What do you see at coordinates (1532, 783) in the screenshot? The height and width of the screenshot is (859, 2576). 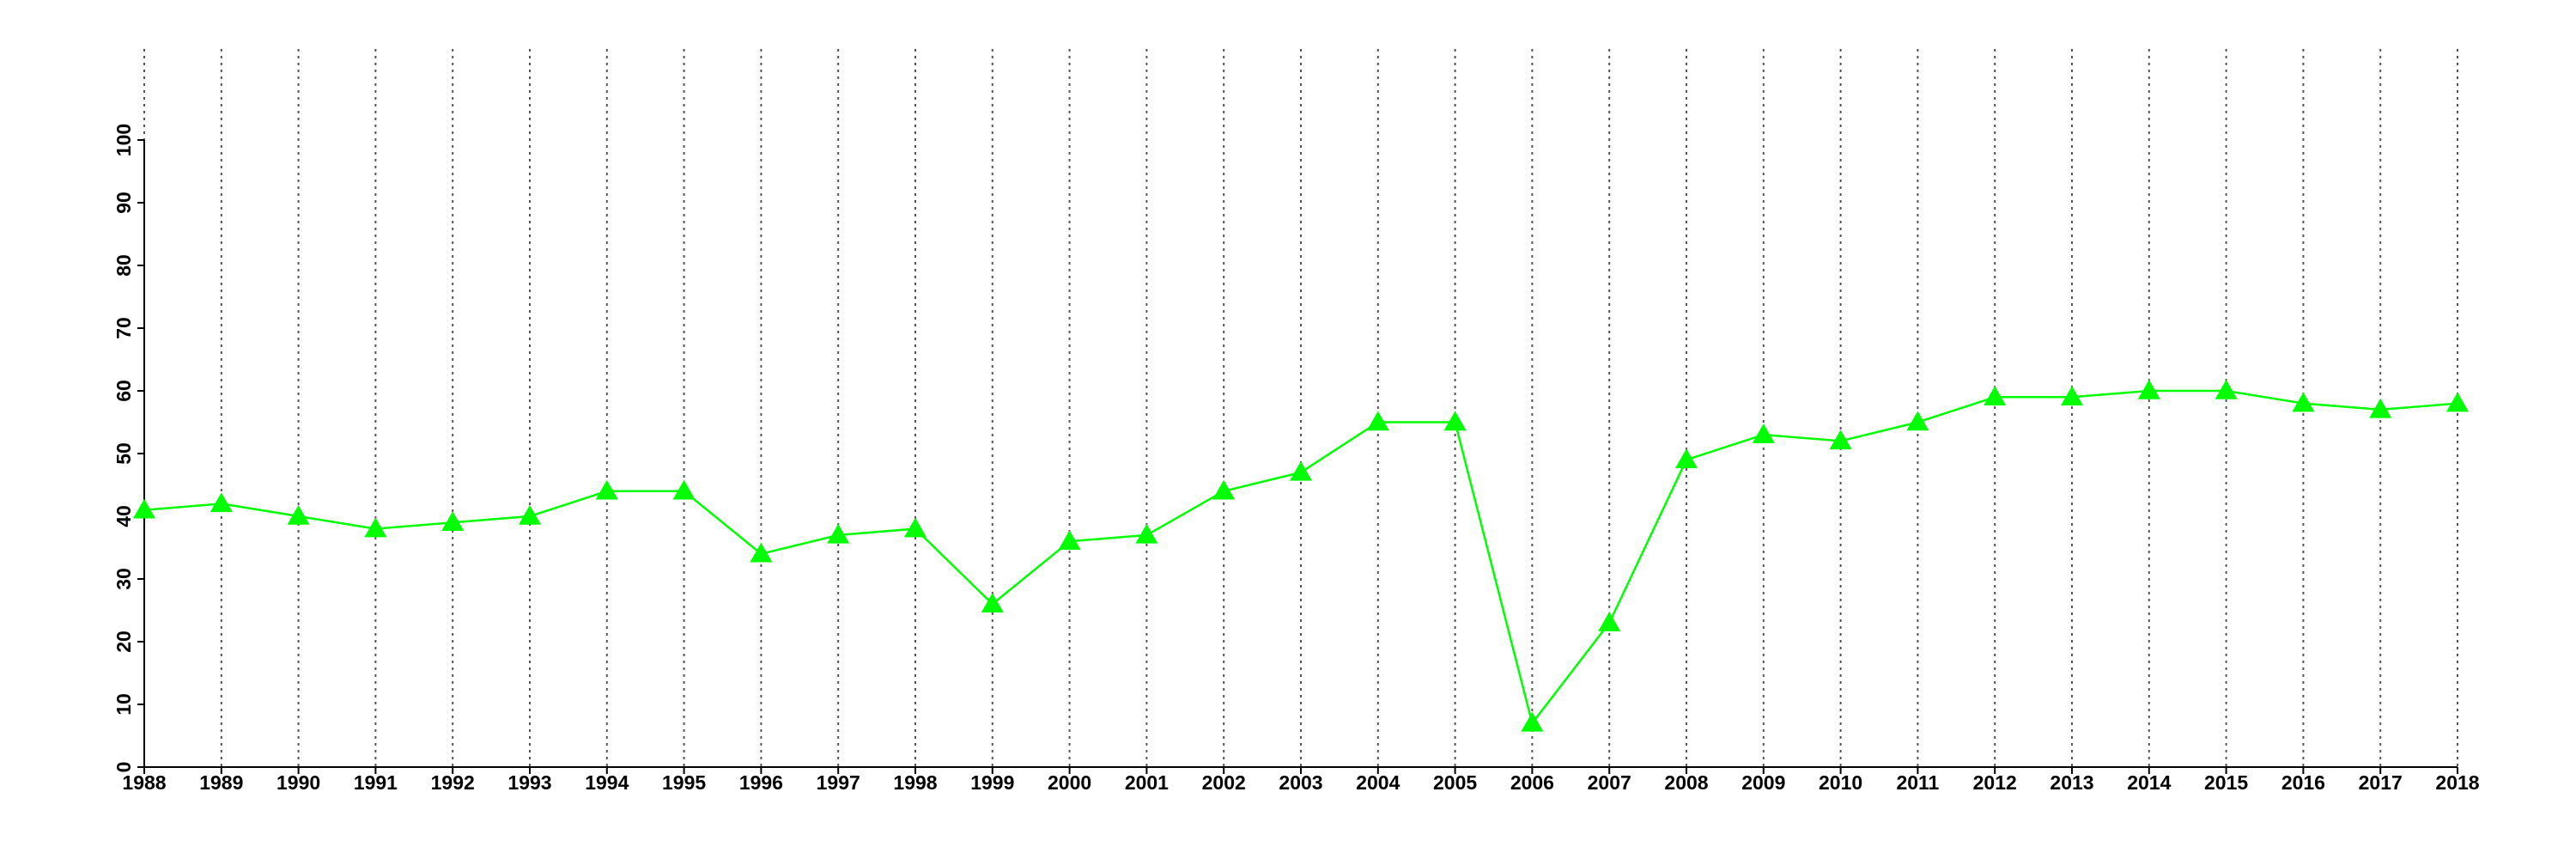 I see `x-tick-label: 2006` at bounding box center [1532, 783].